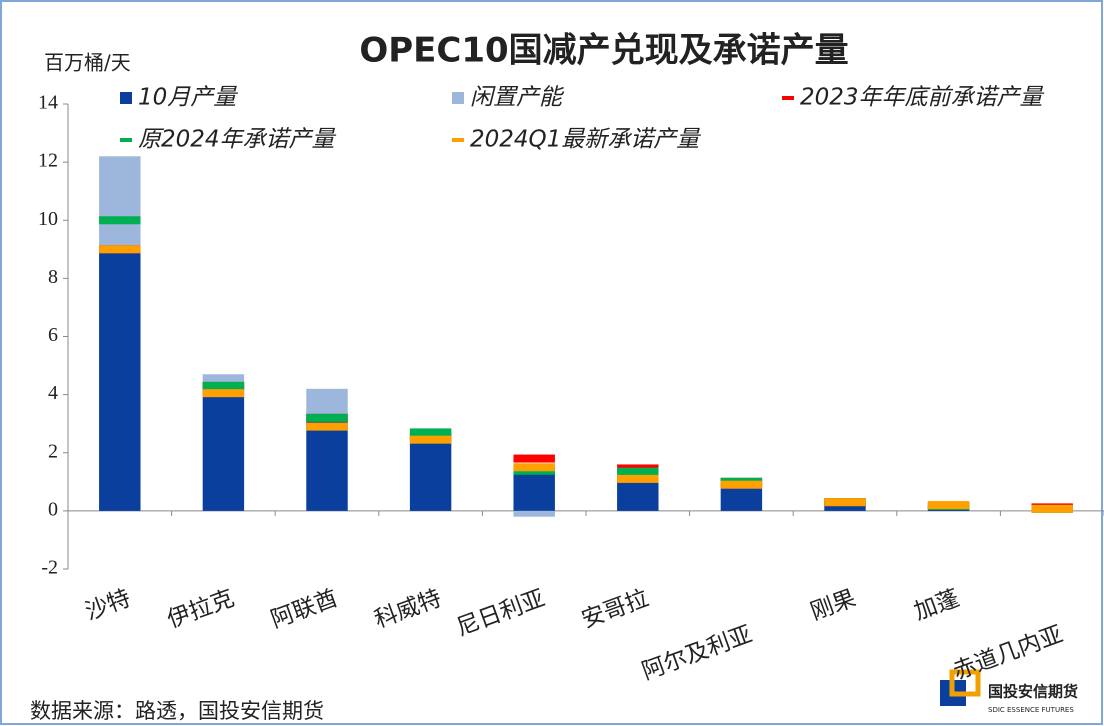 This screenshot has height=726, width=1104. Describe the element at coordinates (188, 98) in the screenshot. I see `legend-label: 10月产量` at that location.